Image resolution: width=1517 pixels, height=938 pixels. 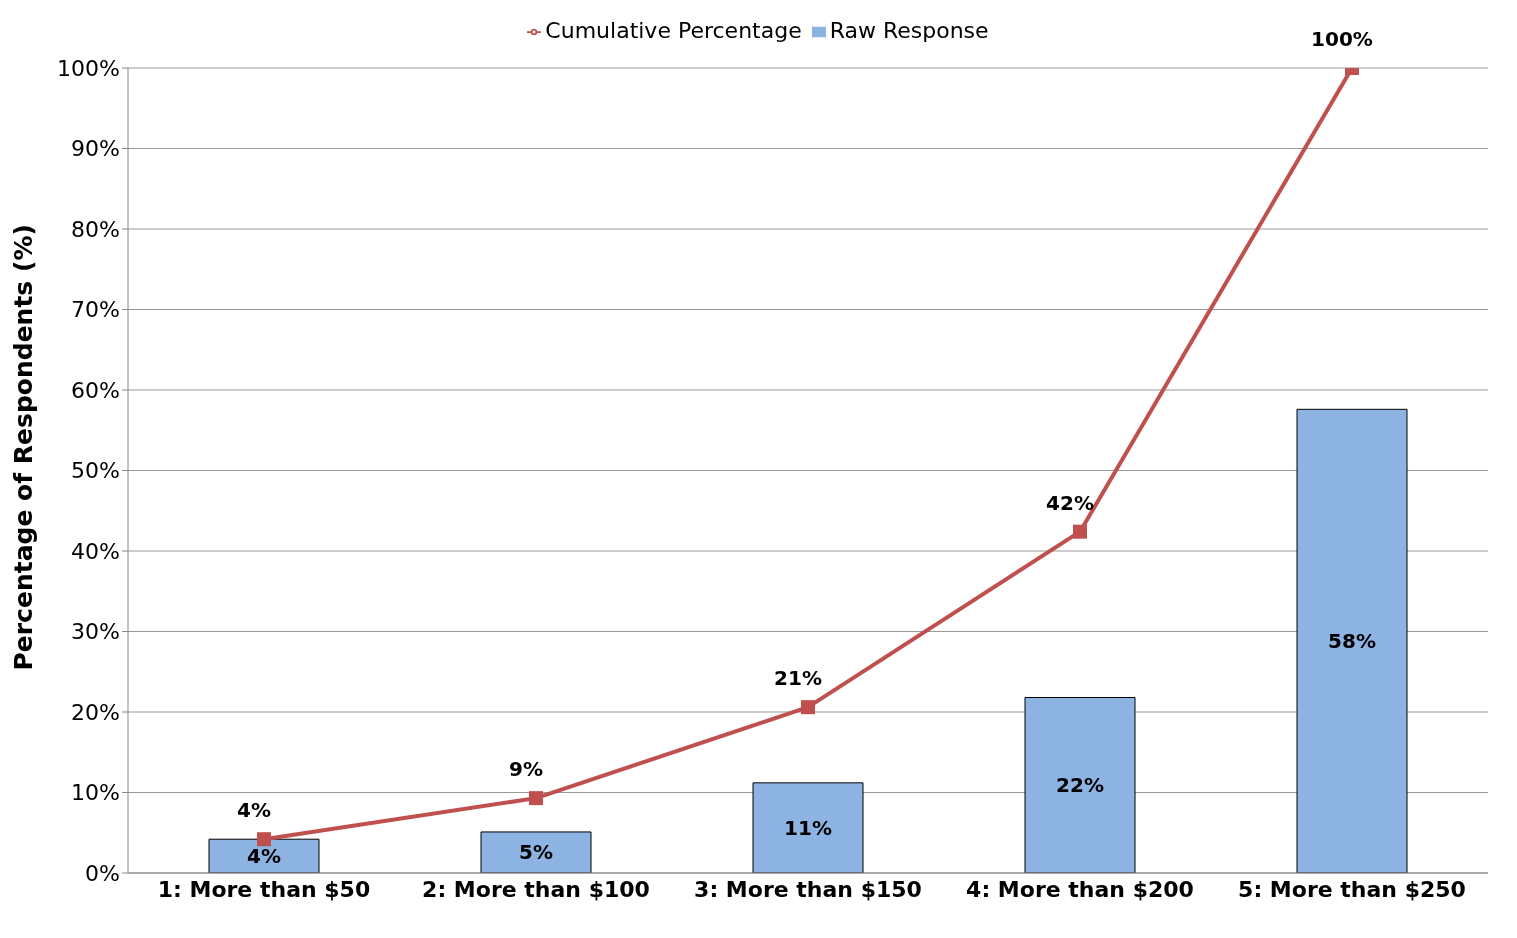 What do you see at coordinates (1070, 502) in the screenshot?
I see `data-label: 42%` at bounding box center [1070, 502].